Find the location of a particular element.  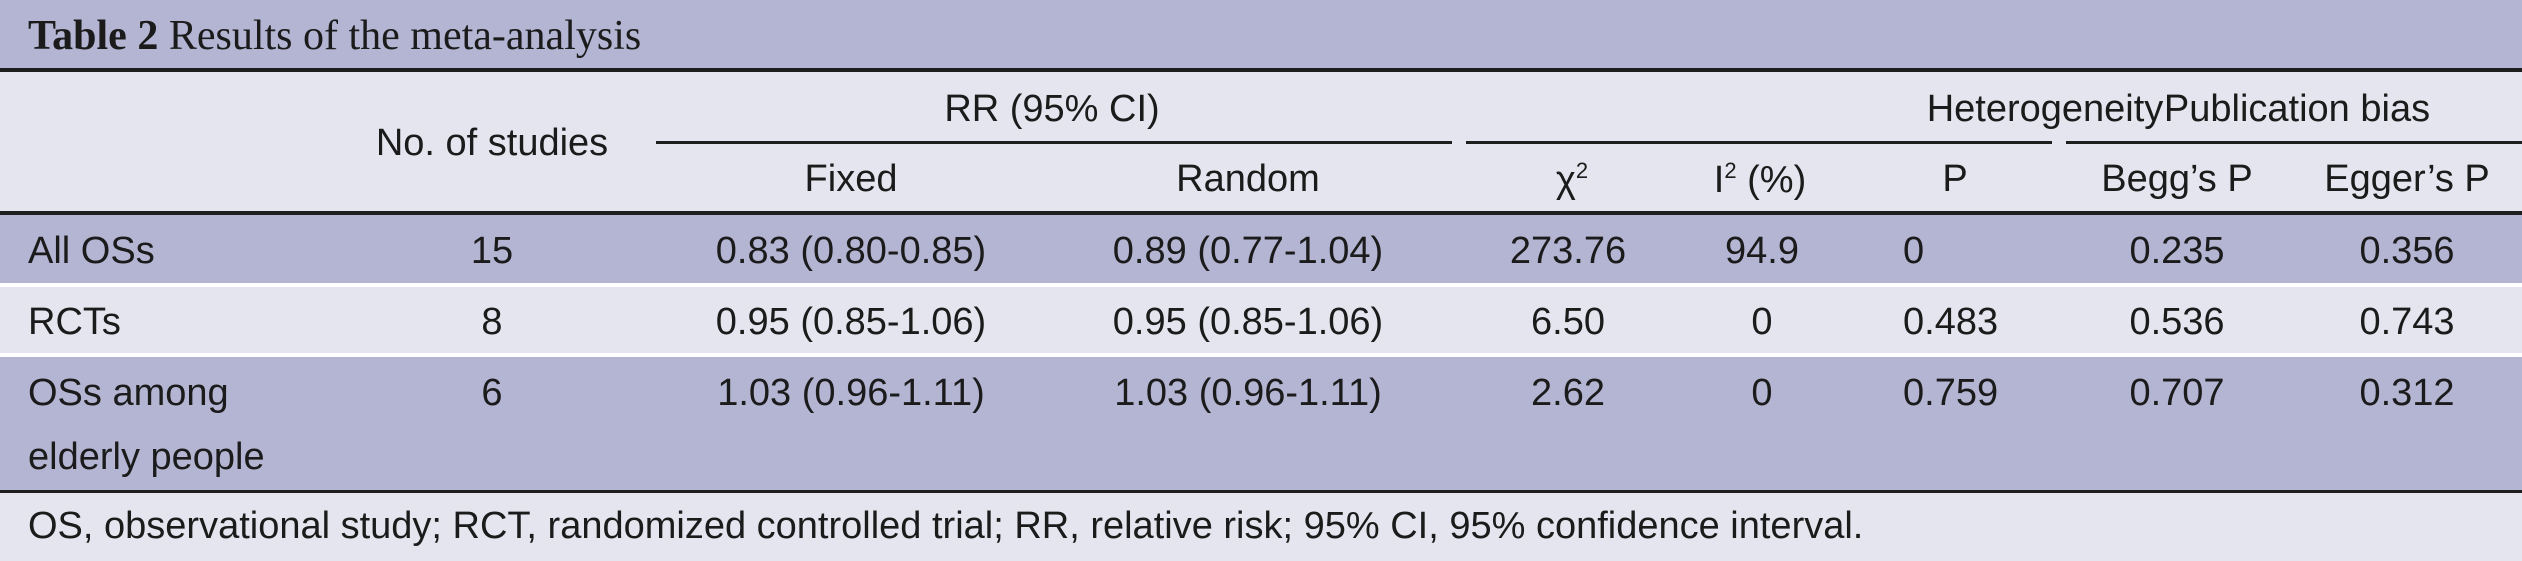

cell-p: 0.483 is located at coordinates (1951, 322).